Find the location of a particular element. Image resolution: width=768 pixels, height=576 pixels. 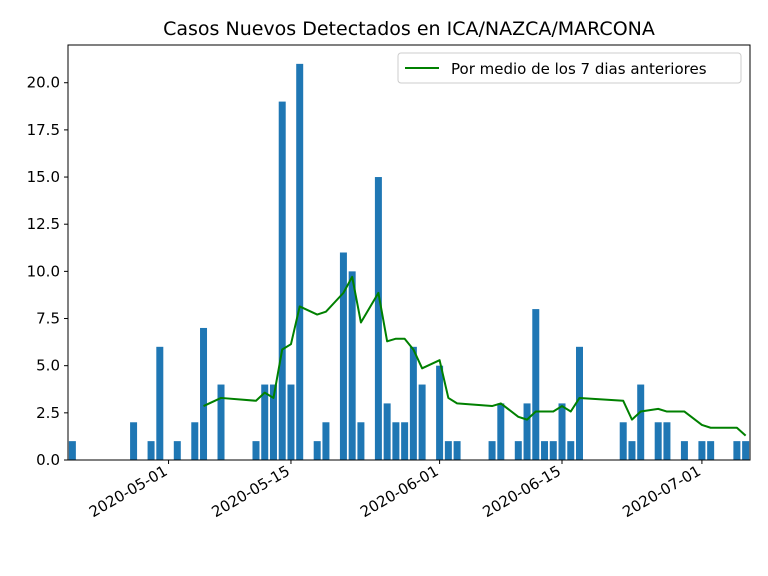

y-tick-label: 15.0 is located at coordinates (43, 177).